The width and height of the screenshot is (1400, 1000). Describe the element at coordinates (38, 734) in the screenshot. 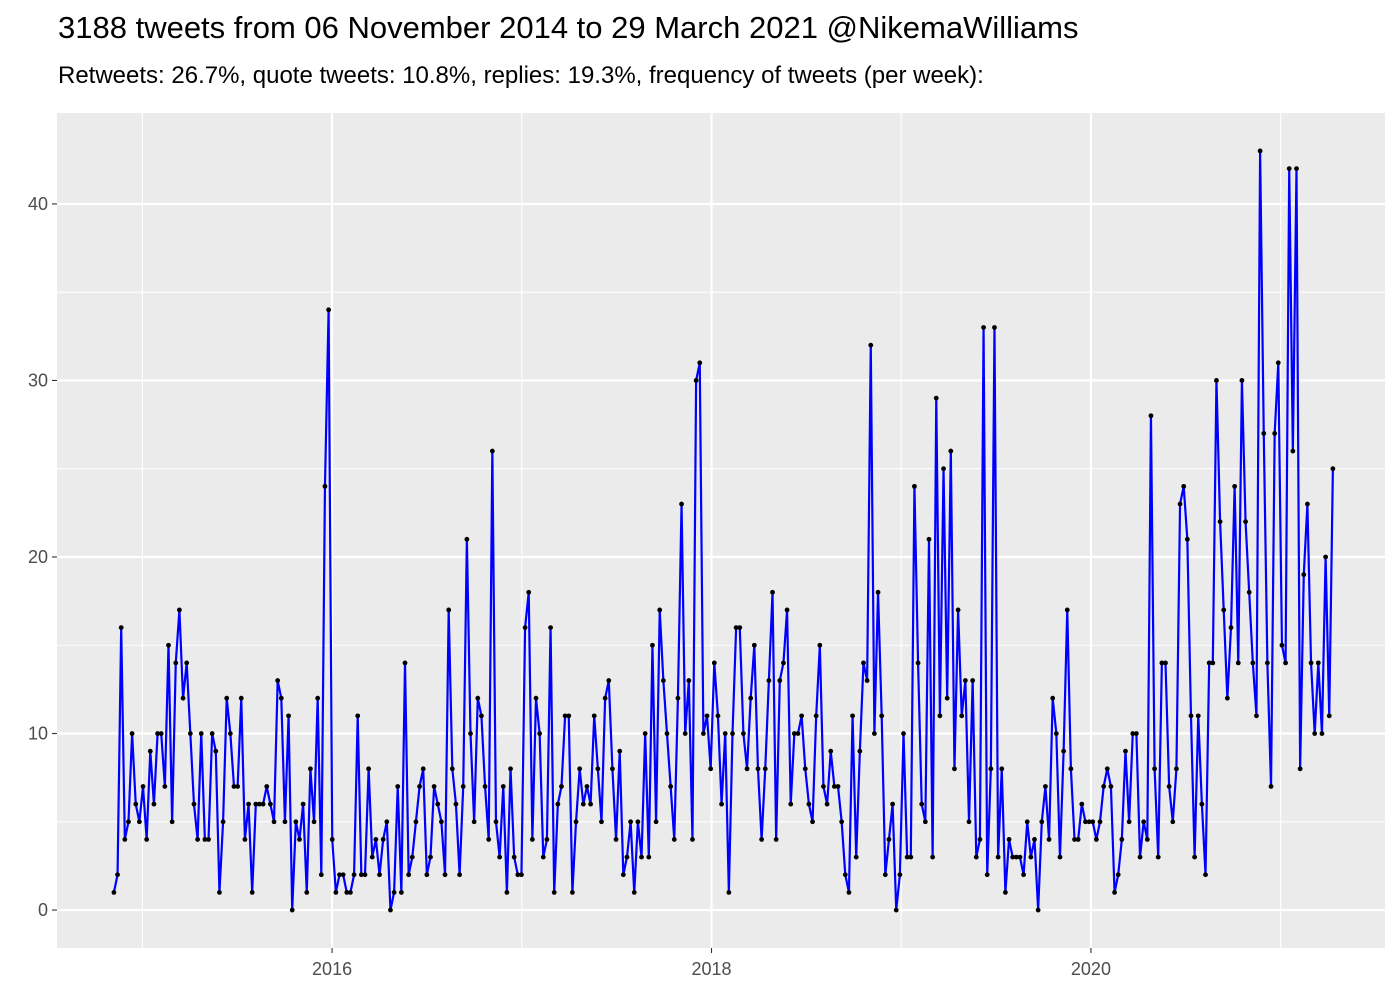

I see `y-tick-label: 10` at that location.